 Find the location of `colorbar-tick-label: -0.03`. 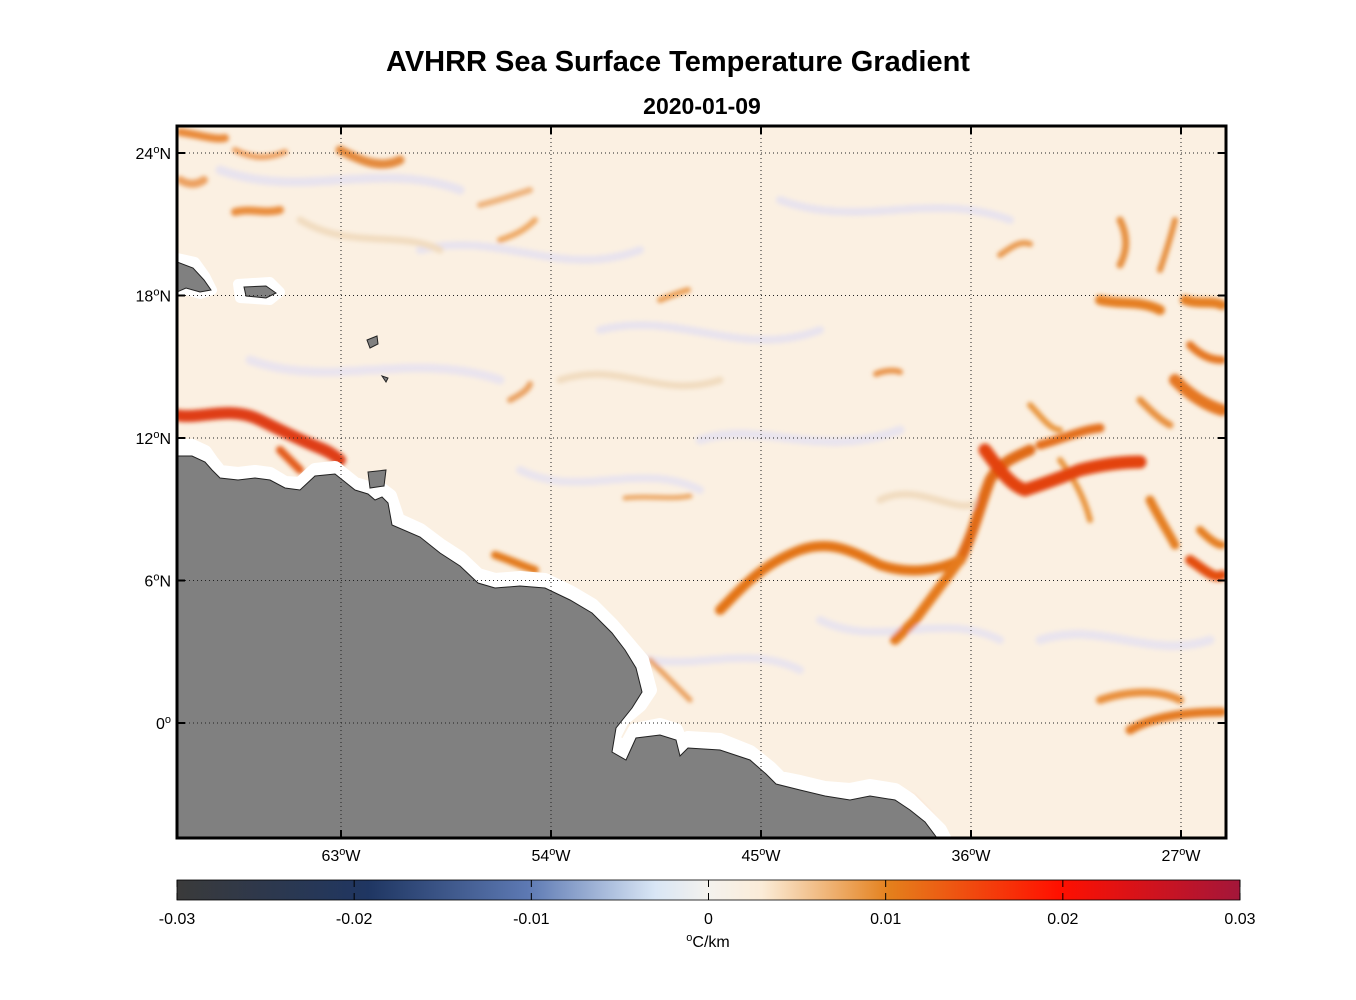

colorbar-tick-label: -0.03 is located at coordinates (177, 919).